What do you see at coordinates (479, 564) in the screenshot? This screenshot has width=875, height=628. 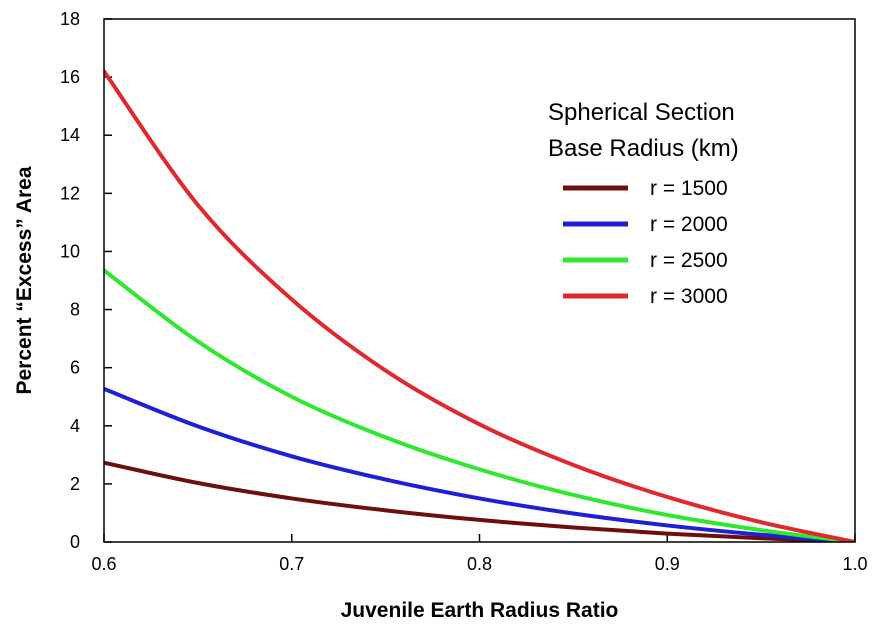 I see `x-tick-label: 0.8` at bounding box center [479, 564].